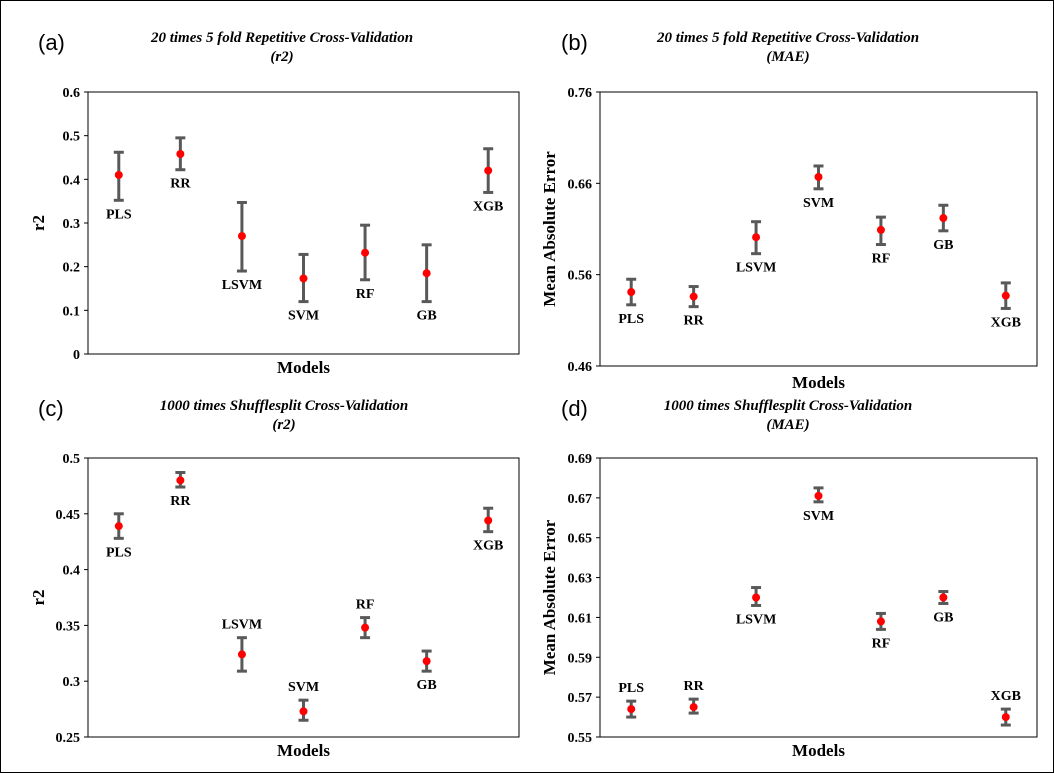  Describe the element at coordinates (580, 658) in the screenshot. I see `y-tick-label: 0.59` at that location.